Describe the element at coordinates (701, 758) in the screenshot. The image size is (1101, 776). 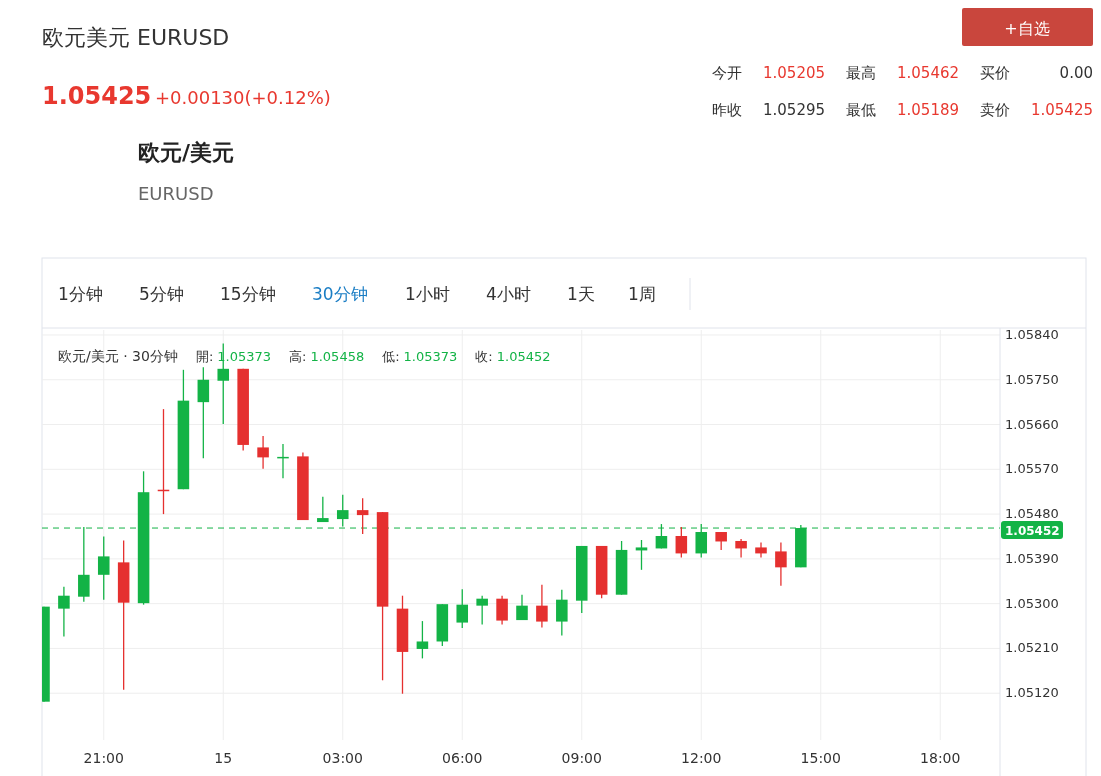
I see `x-tick-label: 12:00` at that location.